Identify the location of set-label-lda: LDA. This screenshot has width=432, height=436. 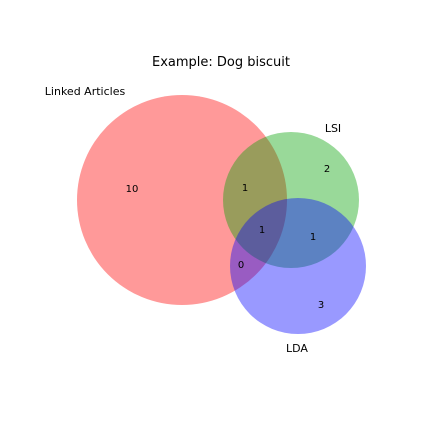
(297, 348).